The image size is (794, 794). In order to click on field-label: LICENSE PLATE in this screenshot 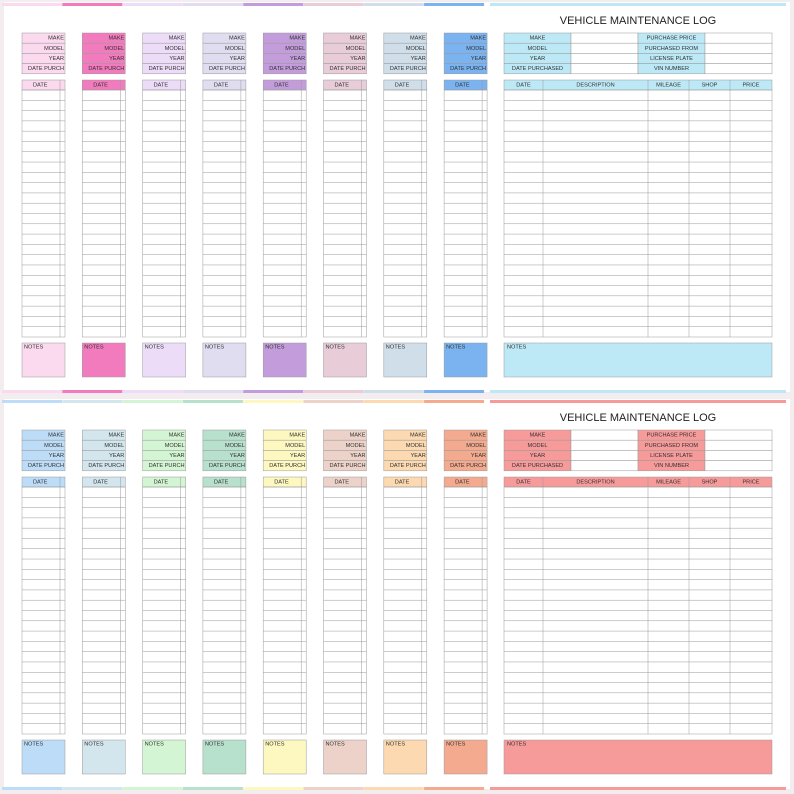, I will do `click(671, 456)`.